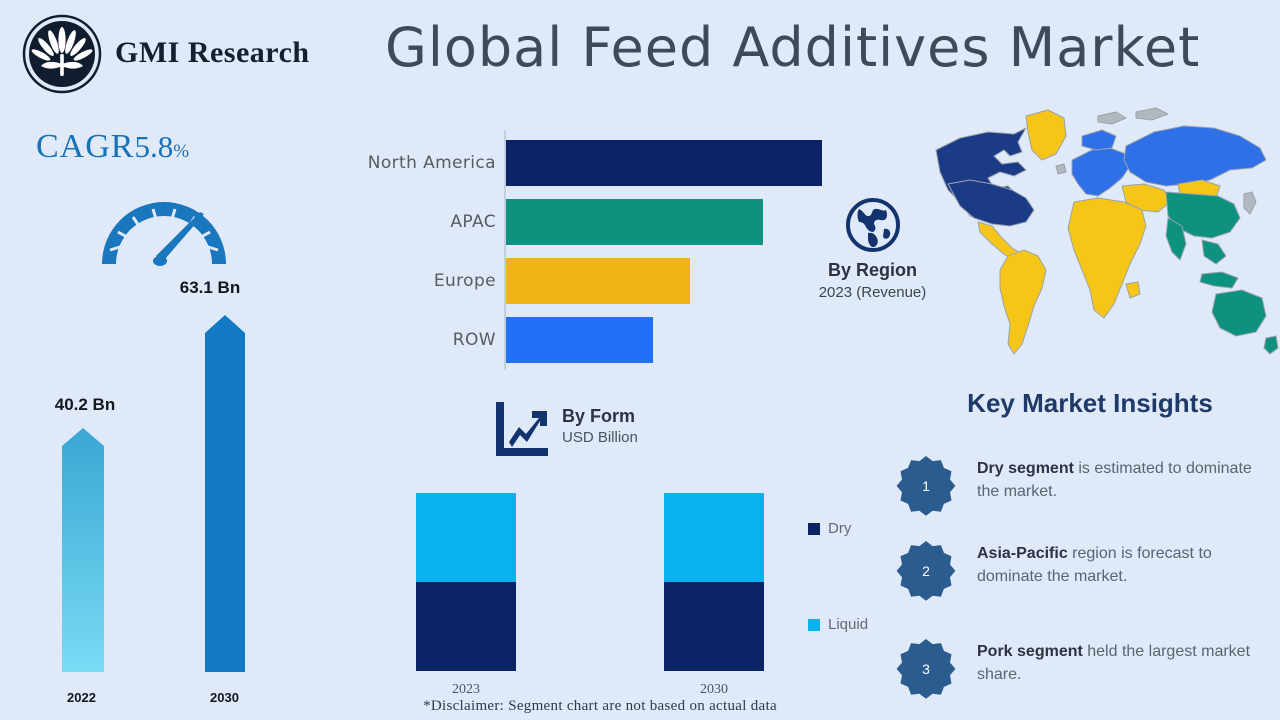  What do you see at coordinates (1090, 403) in the screenshot?
I see `insights-title: Key Market Insights` at bounding box center [1090, 403].